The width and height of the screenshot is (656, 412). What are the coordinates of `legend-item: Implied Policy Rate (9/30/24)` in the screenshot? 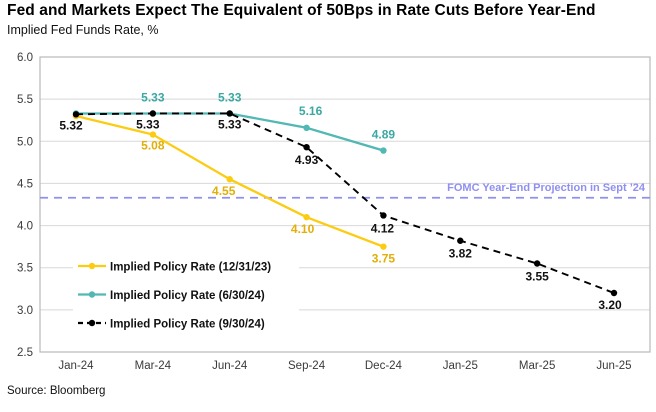 It's located at (171, 325).